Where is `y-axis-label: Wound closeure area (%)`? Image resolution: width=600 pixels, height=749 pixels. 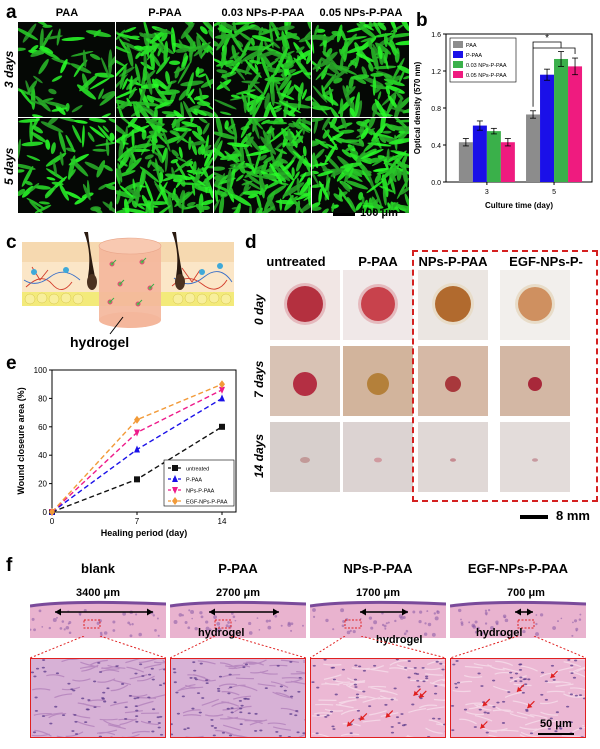
y-axis-label: Wound closeure area (%) is located at coordinates (21, 440).